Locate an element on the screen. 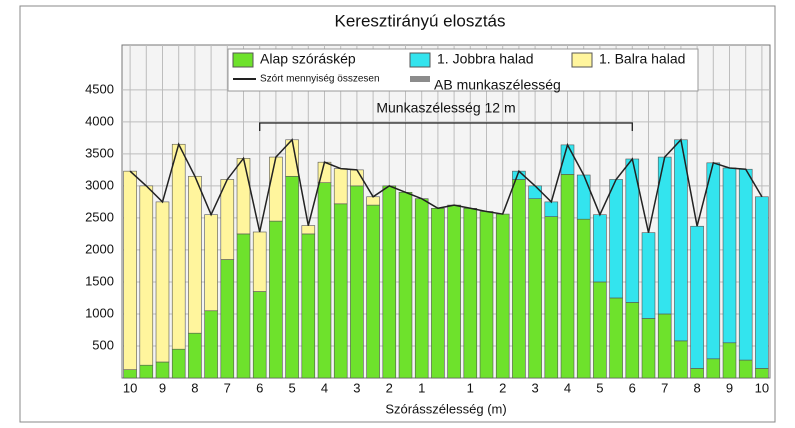  y-tick-label: 4500 is located at coordinates (99, 88).